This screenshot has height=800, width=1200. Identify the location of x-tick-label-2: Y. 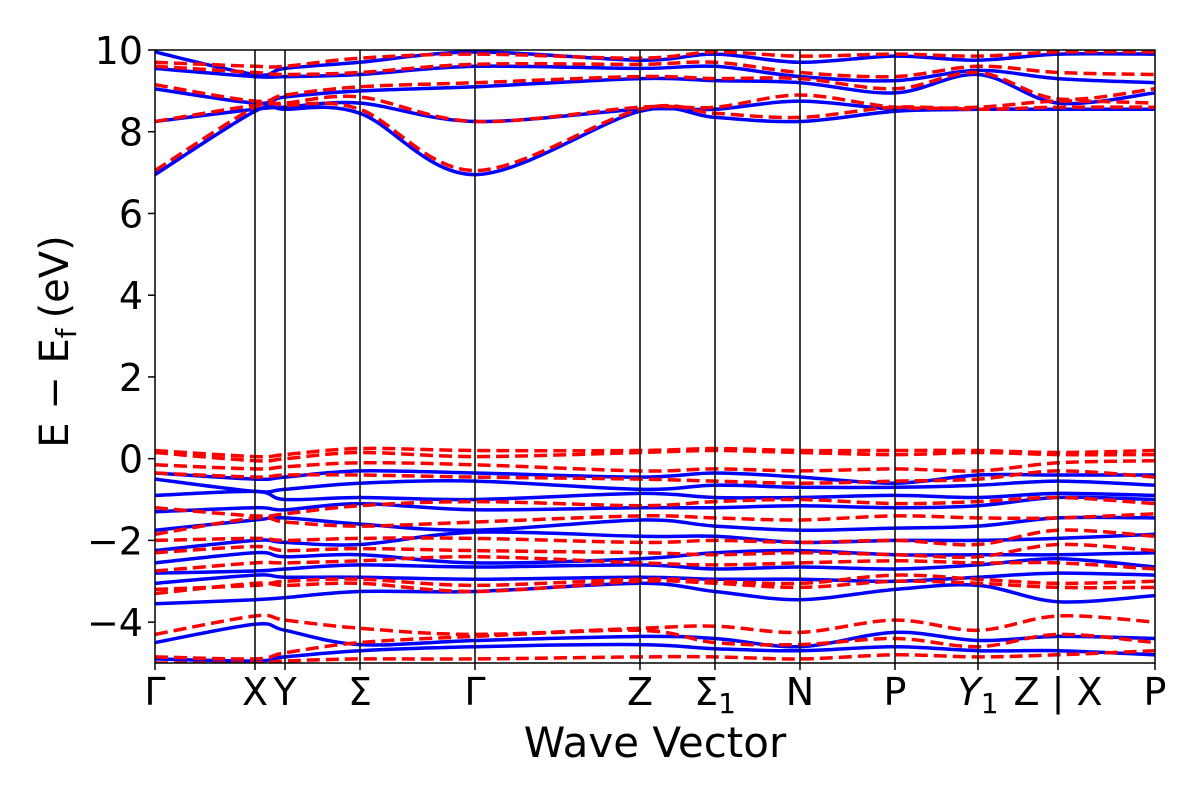
(284, 692).